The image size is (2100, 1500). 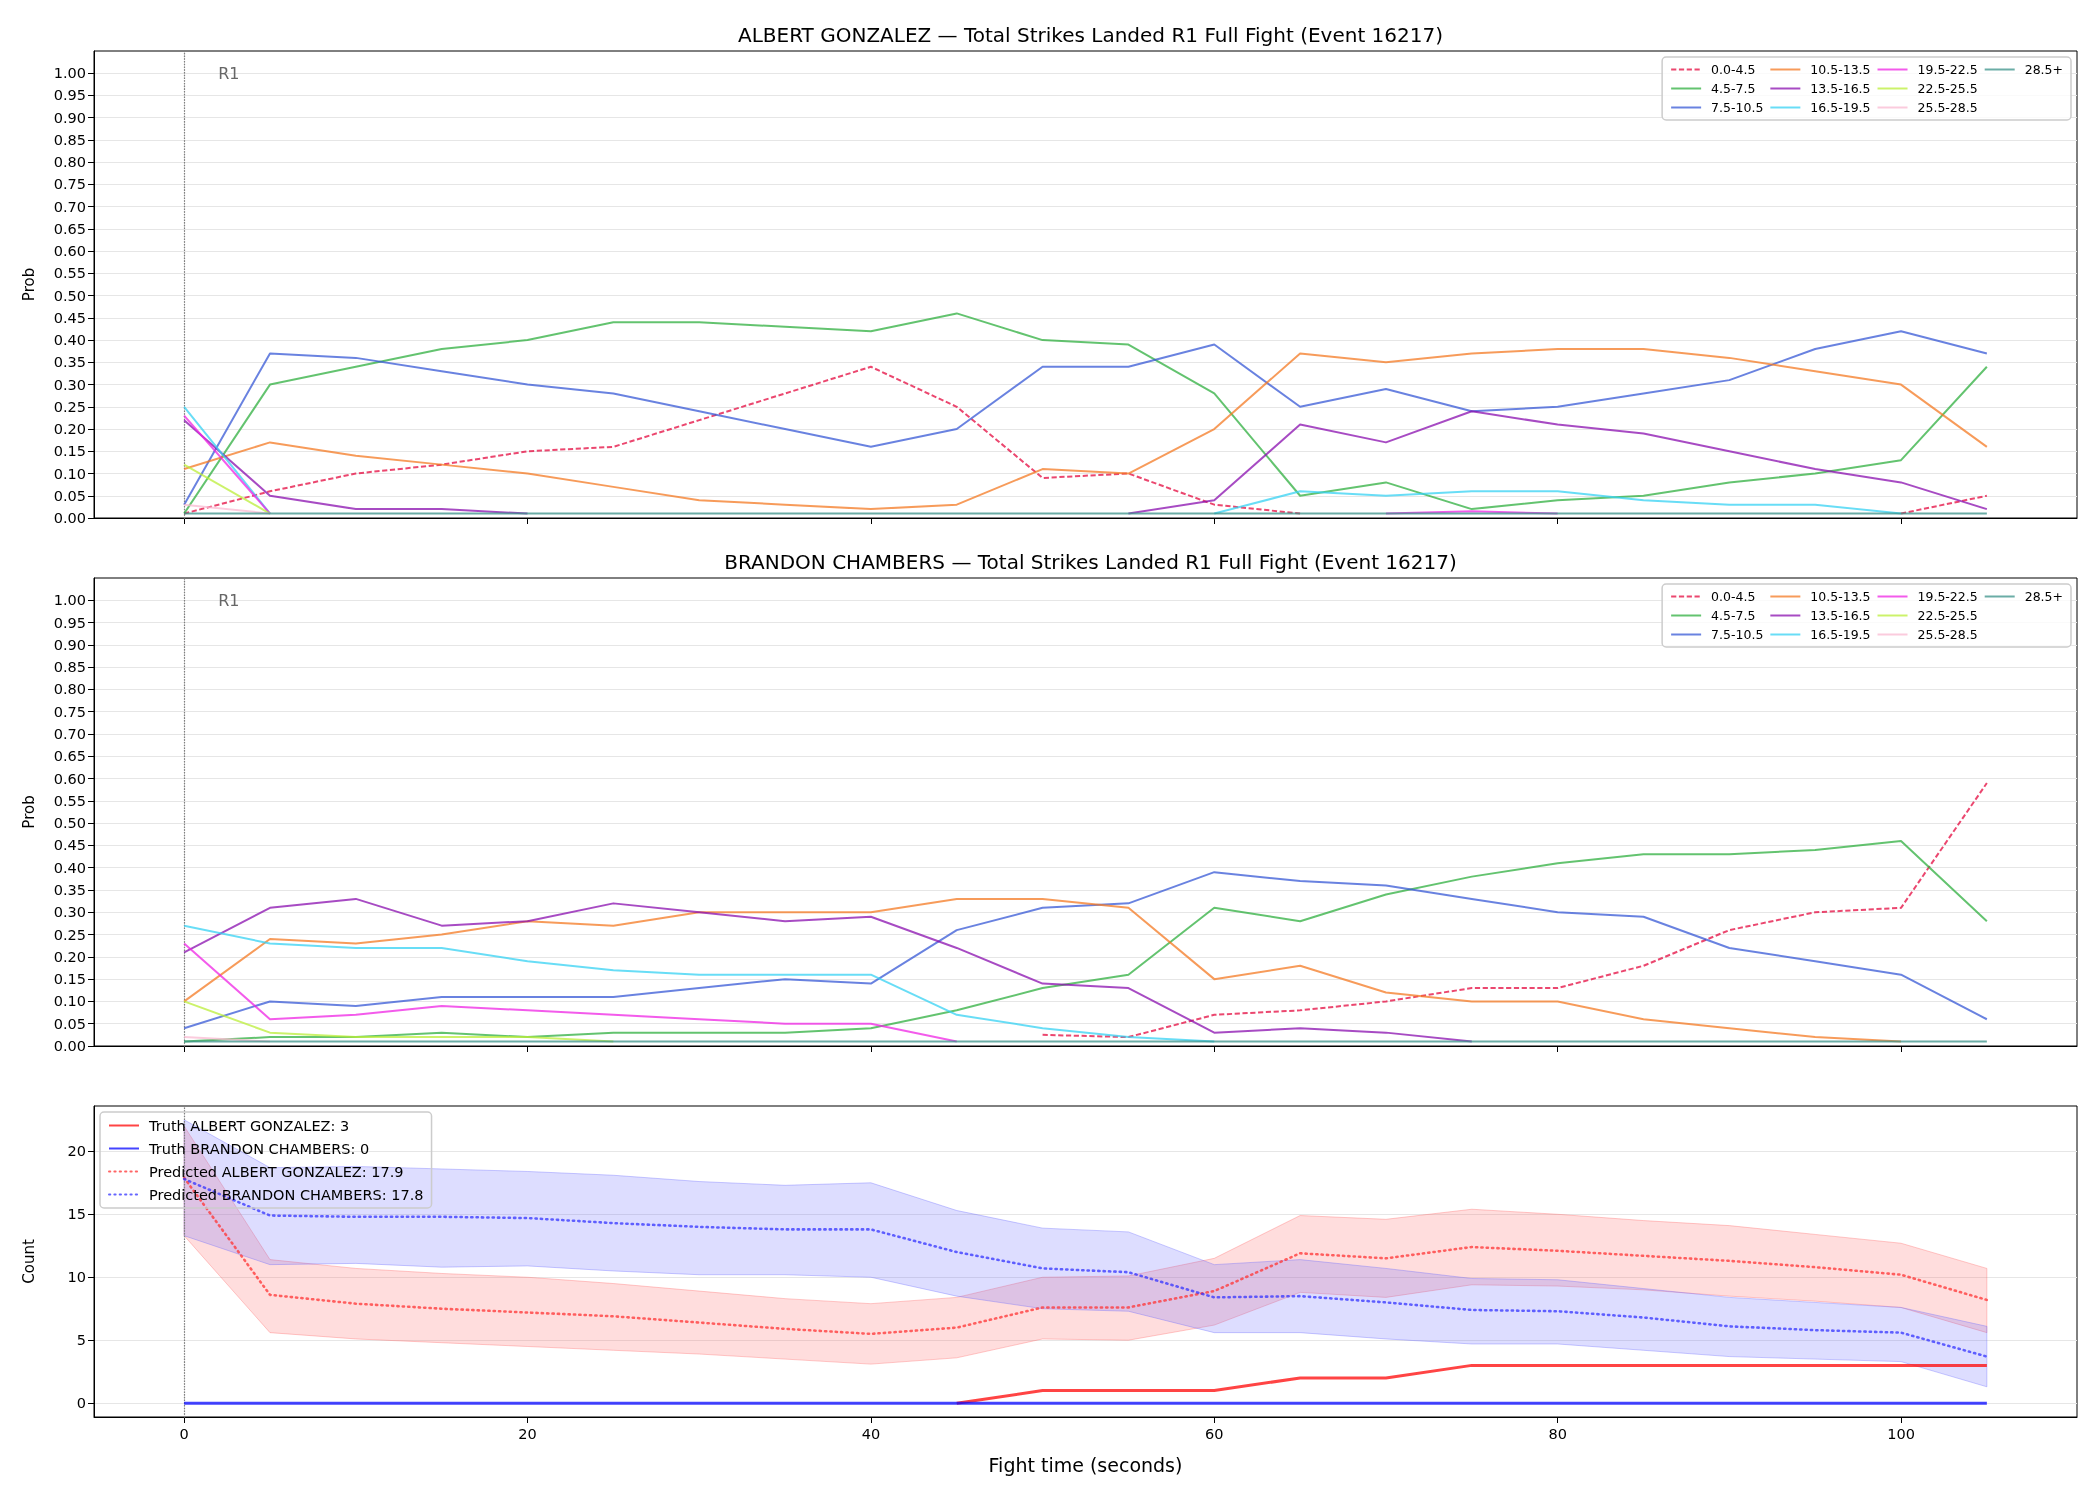 I want to click on chart-title: ALBERT GONZALEZ — Total Strikes Landed R1 Full Fight (Event 16217), so click(x=1090, y=35).